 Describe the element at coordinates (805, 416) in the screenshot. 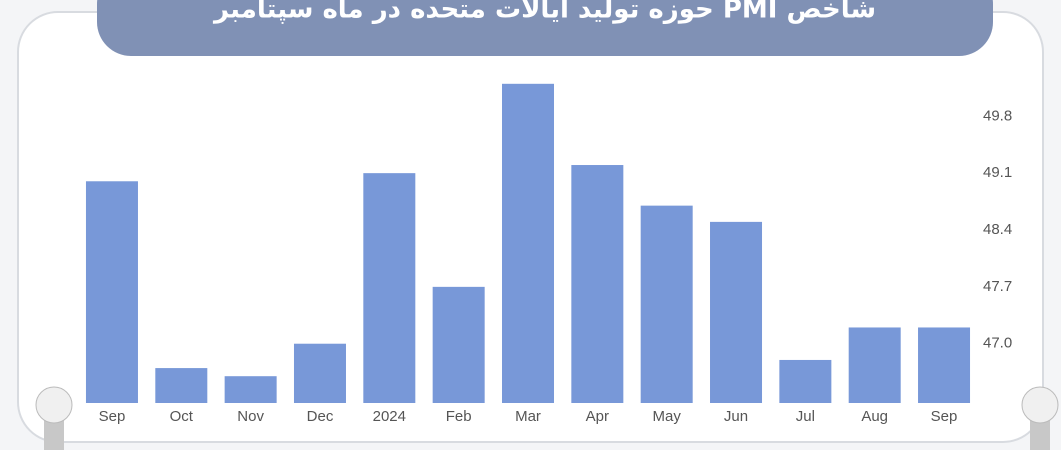

I see `x-tick-label: Jul` at that location.